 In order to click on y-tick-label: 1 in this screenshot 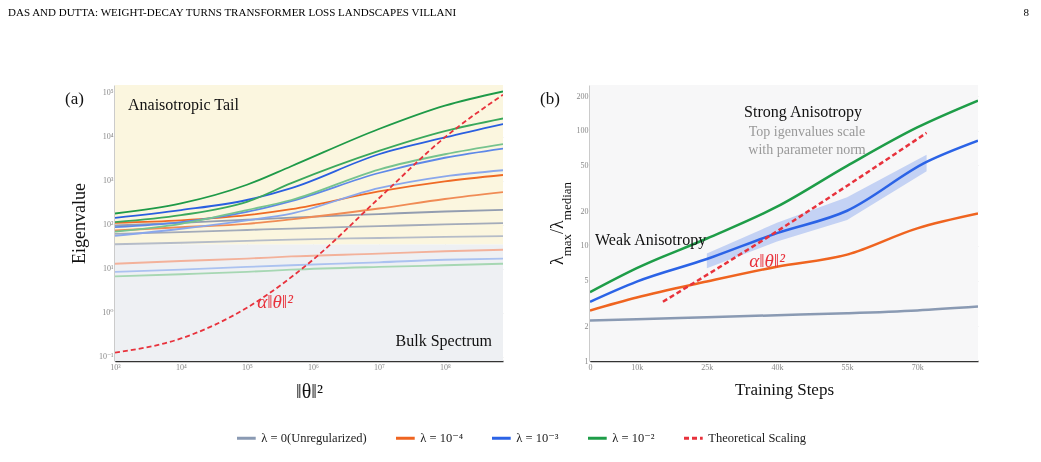, I will do `click(586, 361)`.